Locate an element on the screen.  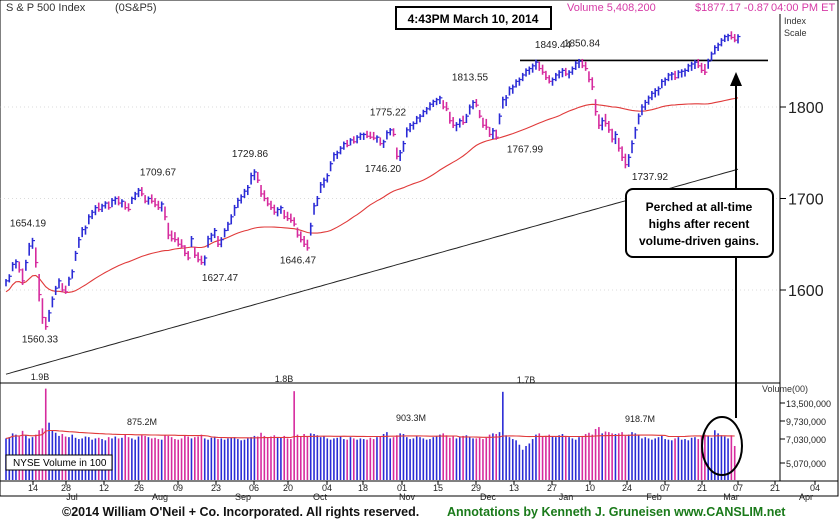
x-tick-label: 14 is located at coordinates (33, 488).